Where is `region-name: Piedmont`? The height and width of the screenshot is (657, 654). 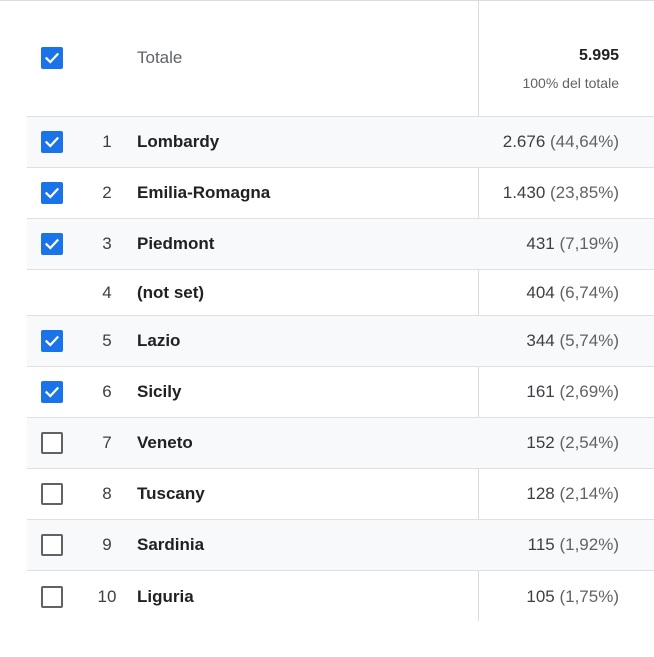
region-name: Piedmont is located at coordinates (176, 243).